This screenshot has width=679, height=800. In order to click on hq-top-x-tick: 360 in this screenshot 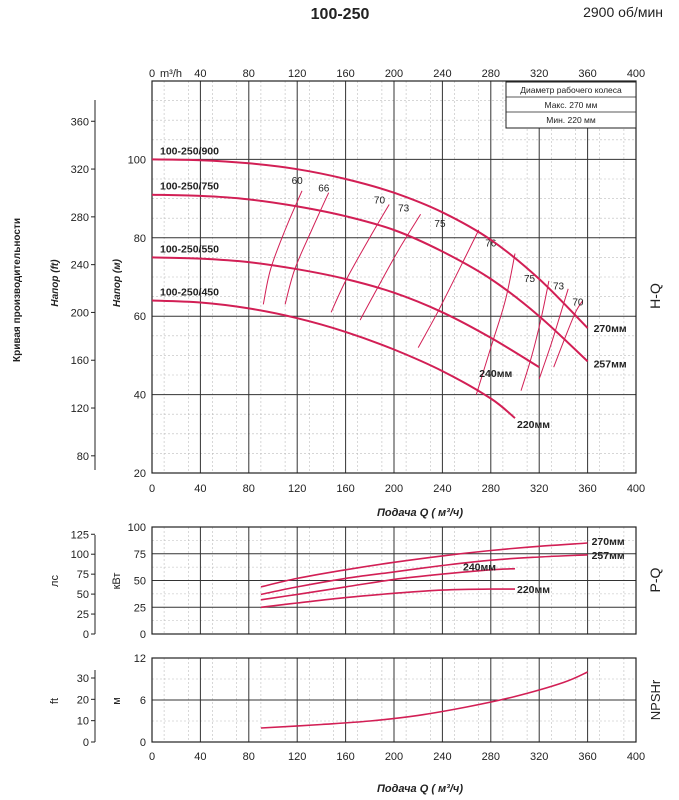, I will do `click(587, 74)`.